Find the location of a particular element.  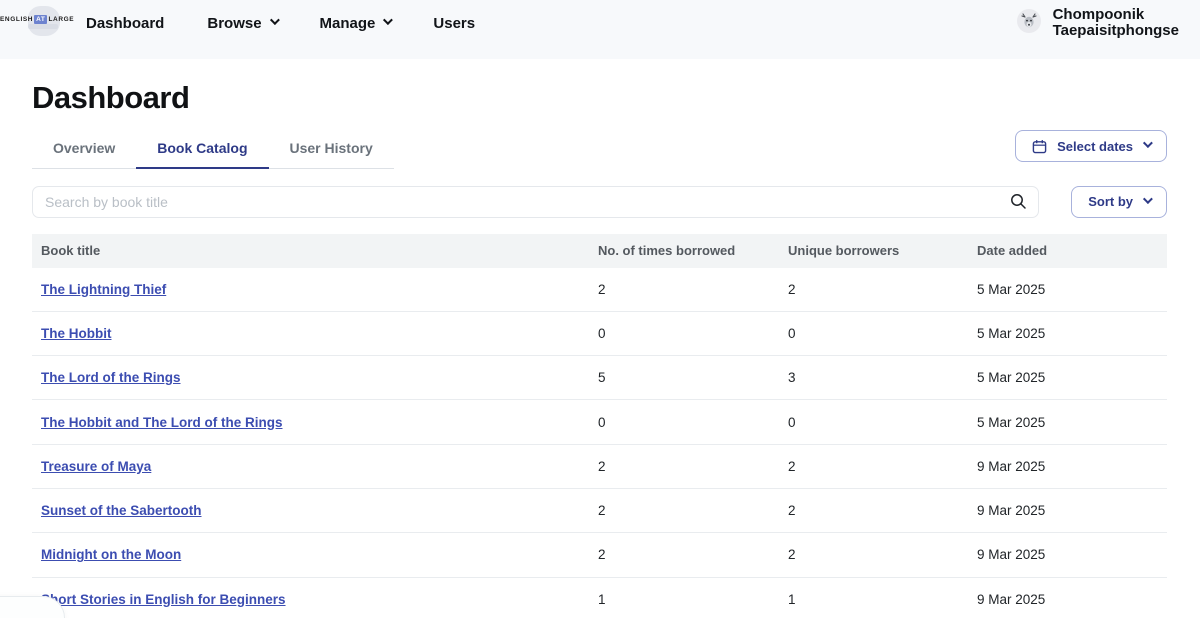

logo-word-large: LARGE is located at coordinates (61, 19).